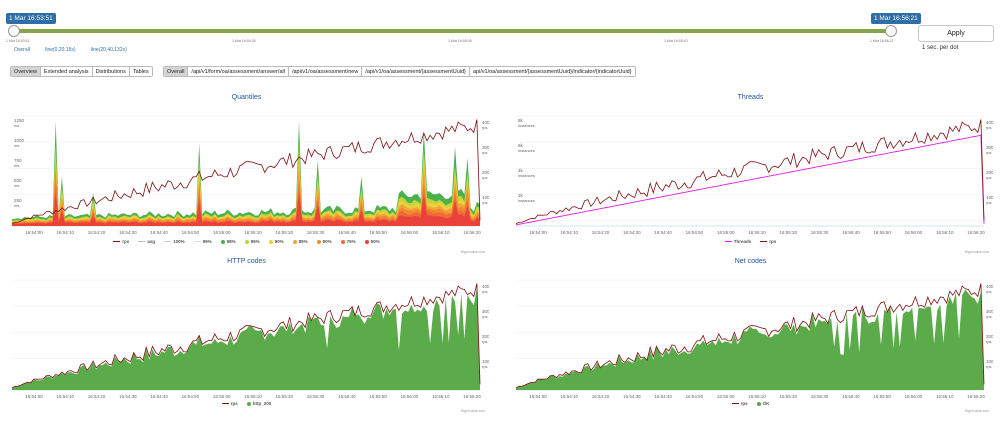 The height and width of the screenshot is (435, 1000). What do you see at coordinates (77, 50) in the screenshot?
I see `range-preset-links: Overall line(0,20,15s) line(20,40,132s)` at bounding box center [77, 50].